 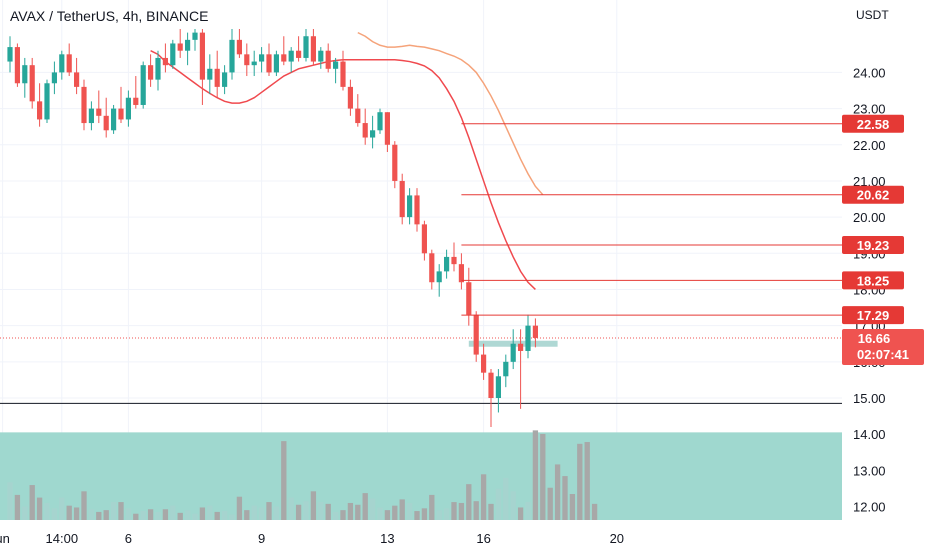 I want to click on level-tag-label: 19.23, so click(x=873, y=245).